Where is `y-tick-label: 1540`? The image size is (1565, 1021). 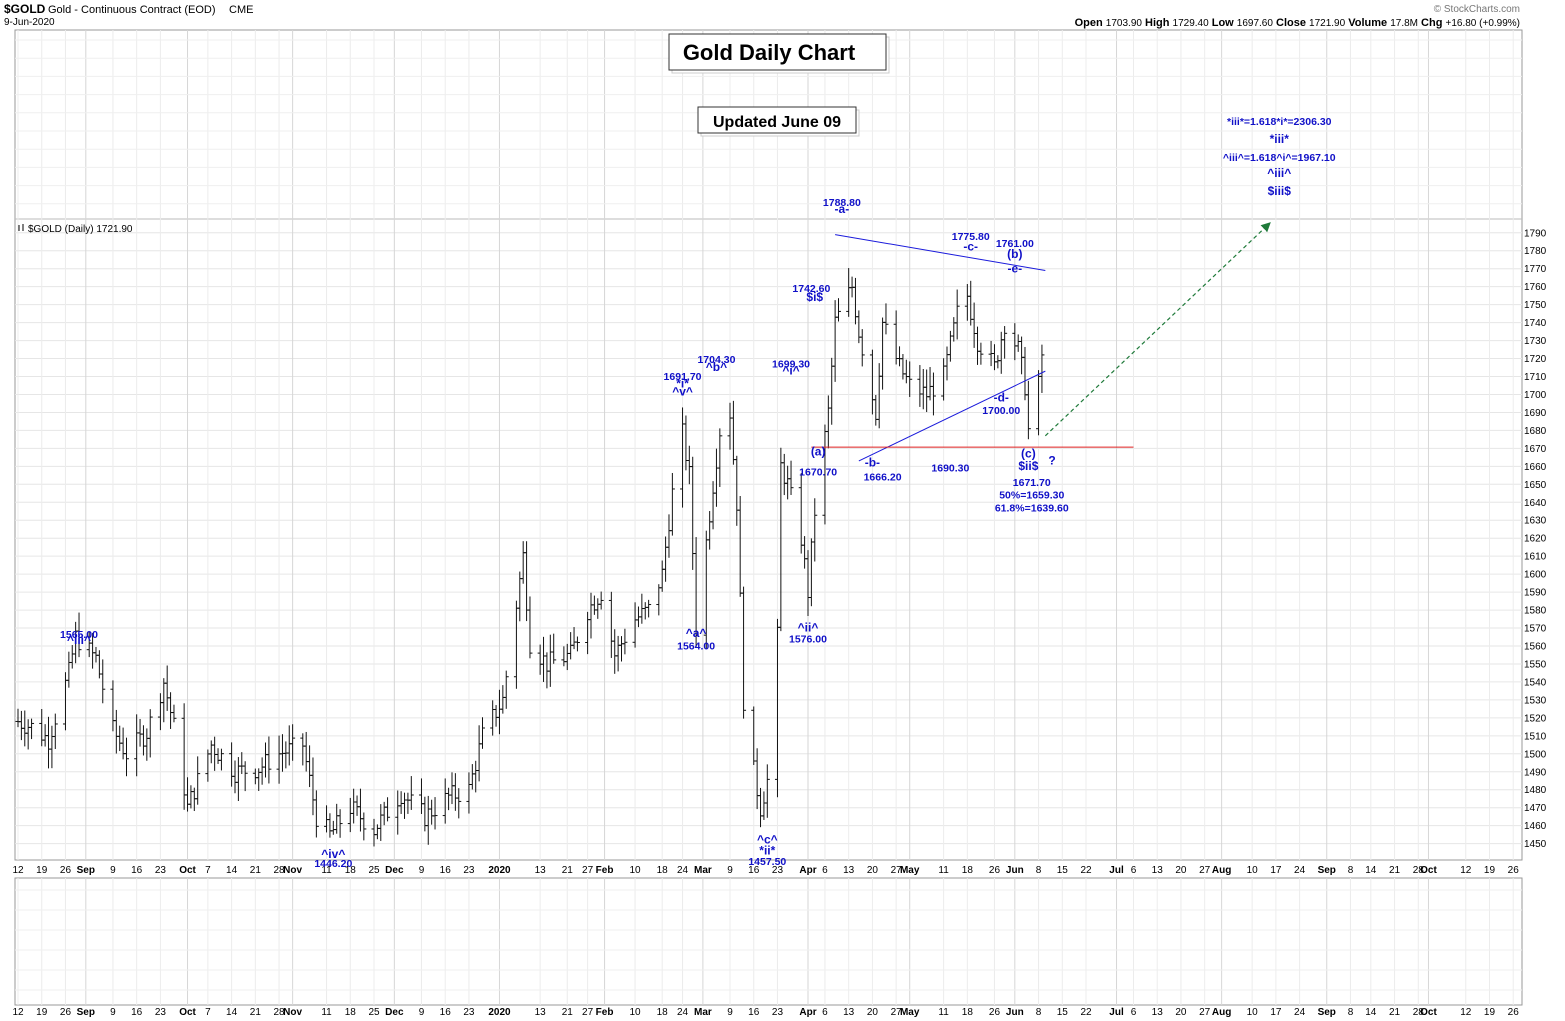 y-tick-label: 1540 is located at coordinates (1535, 682).